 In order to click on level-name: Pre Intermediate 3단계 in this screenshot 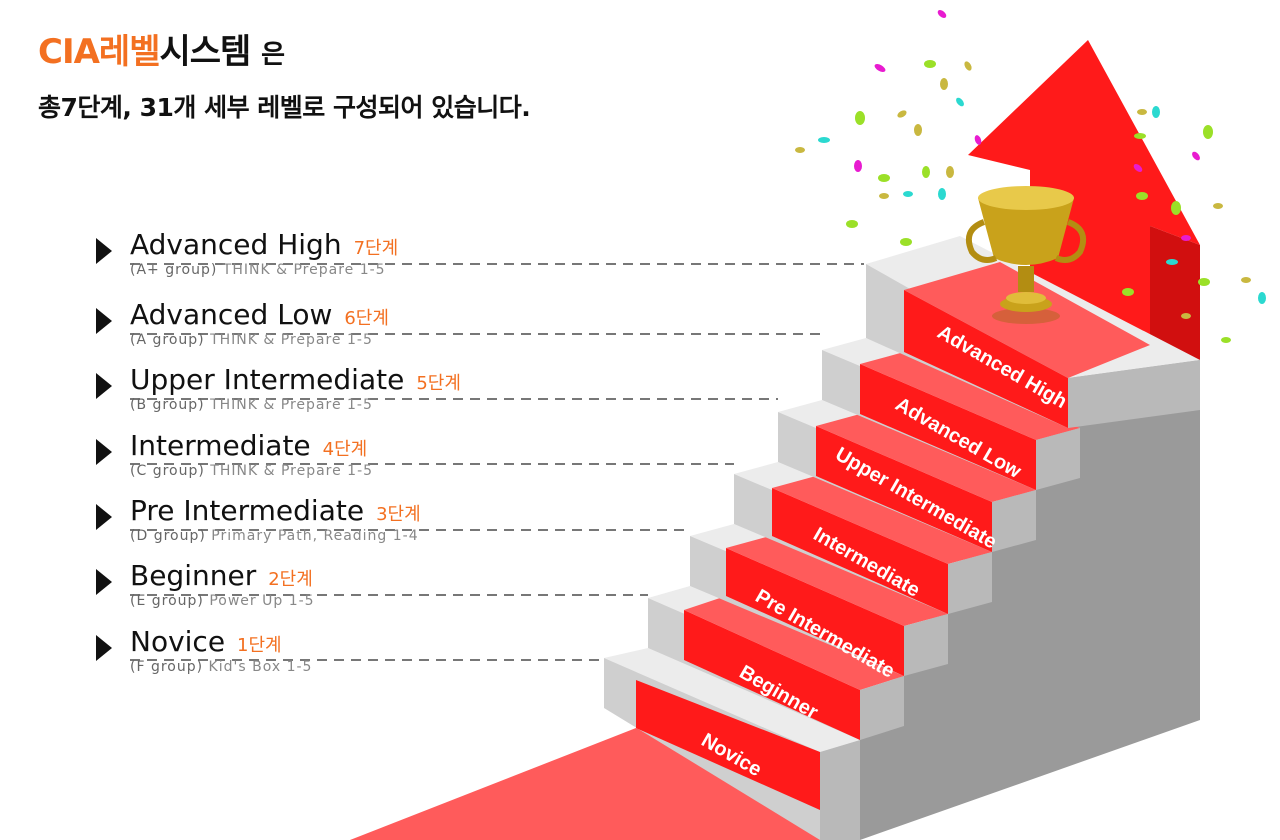, I will do `click(275, 510)`.